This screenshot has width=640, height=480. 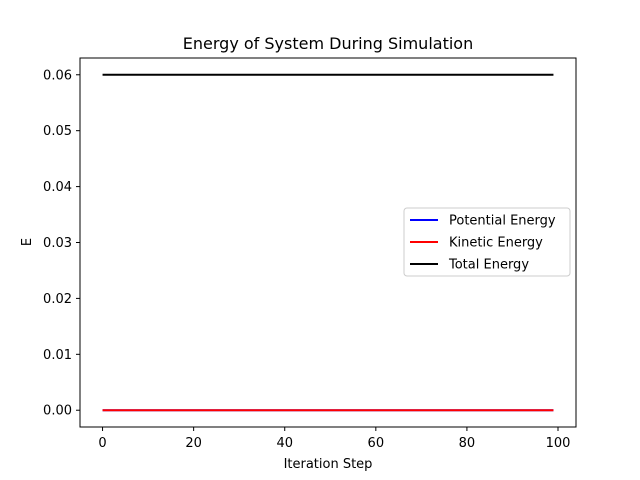 What do you see at coordinates (284, 443) in the screenshot?
I see `x-tick-label: 40` at bounding box center [284, 443].